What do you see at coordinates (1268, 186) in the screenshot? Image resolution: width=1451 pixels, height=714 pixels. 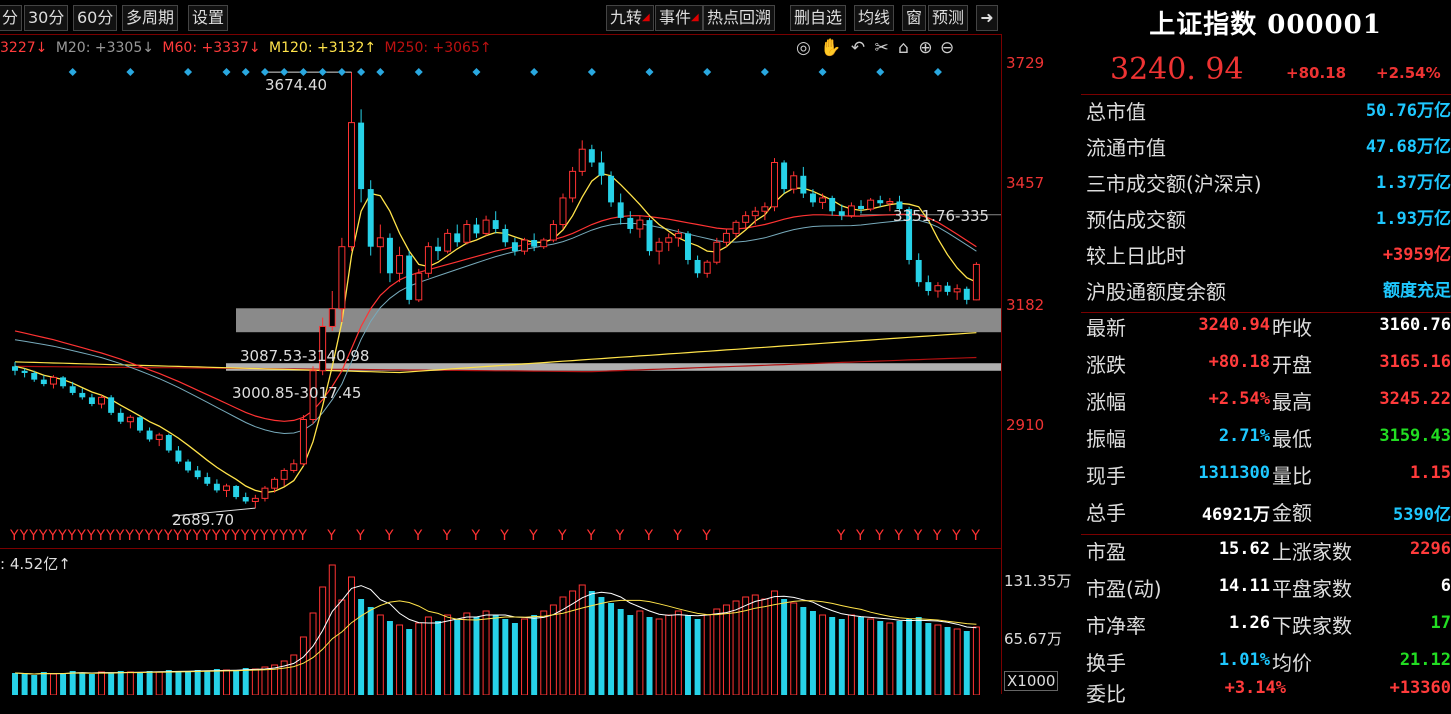 I see `summary-row: 三市成交额(沪深京) 1.37万亿` at bounding box center [1268, 186].